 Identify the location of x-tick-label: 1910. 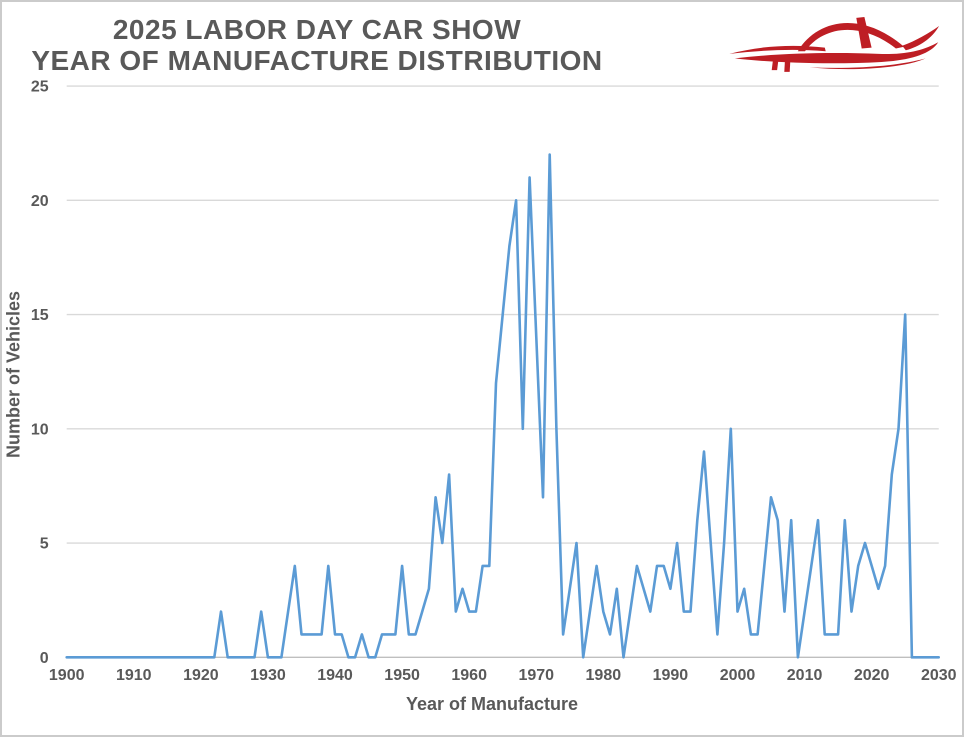
(134, 675).